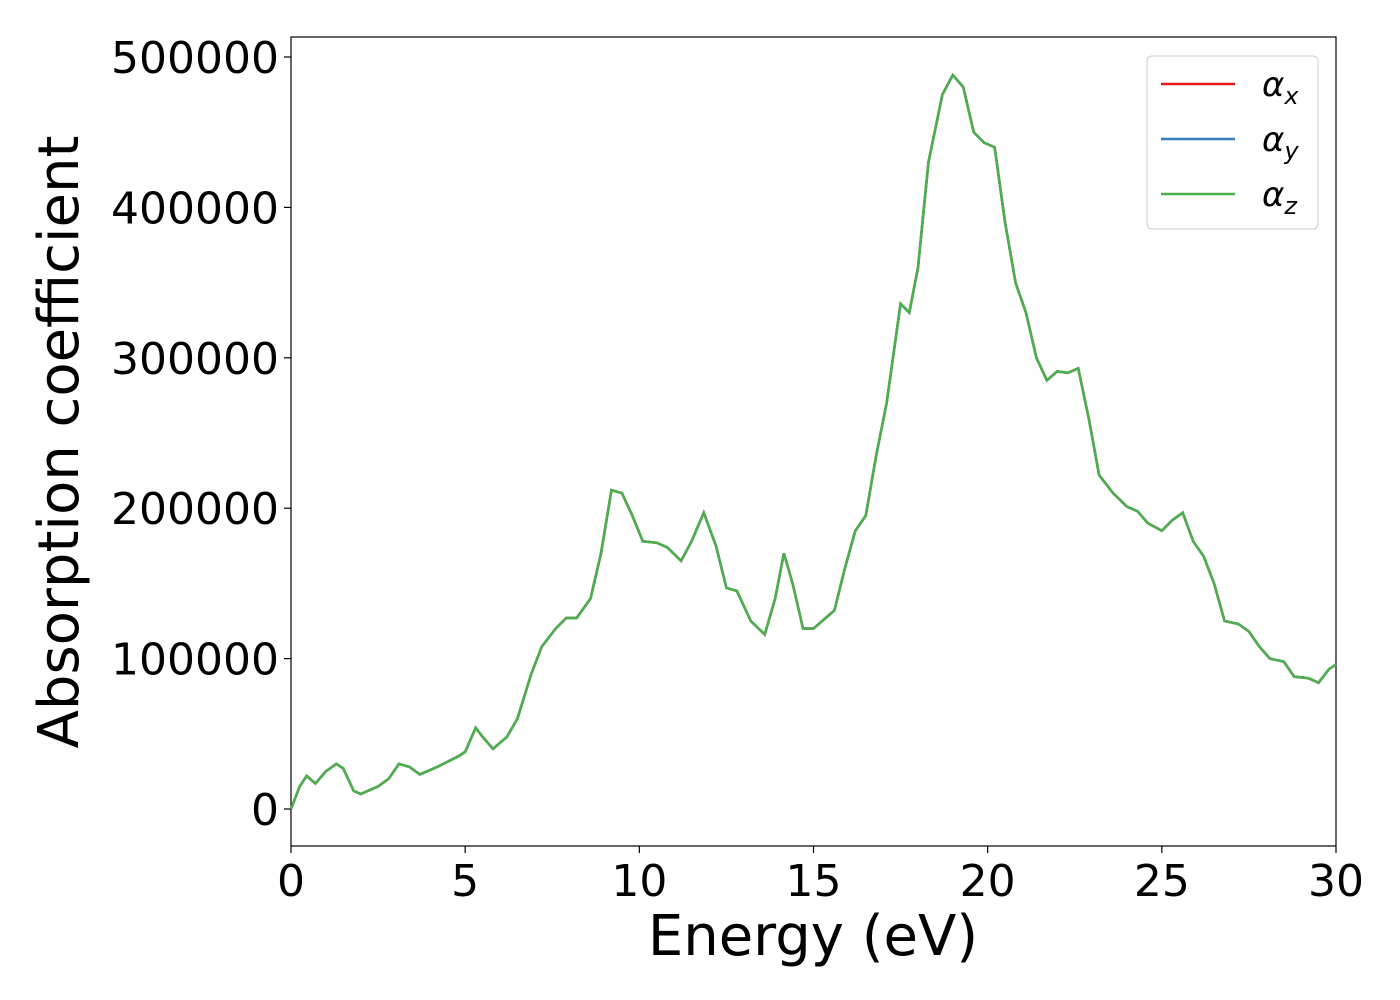  Describe the element at coordinates (1162, 881) in the screenshot. I see `x-tick-label: 25` at that location.